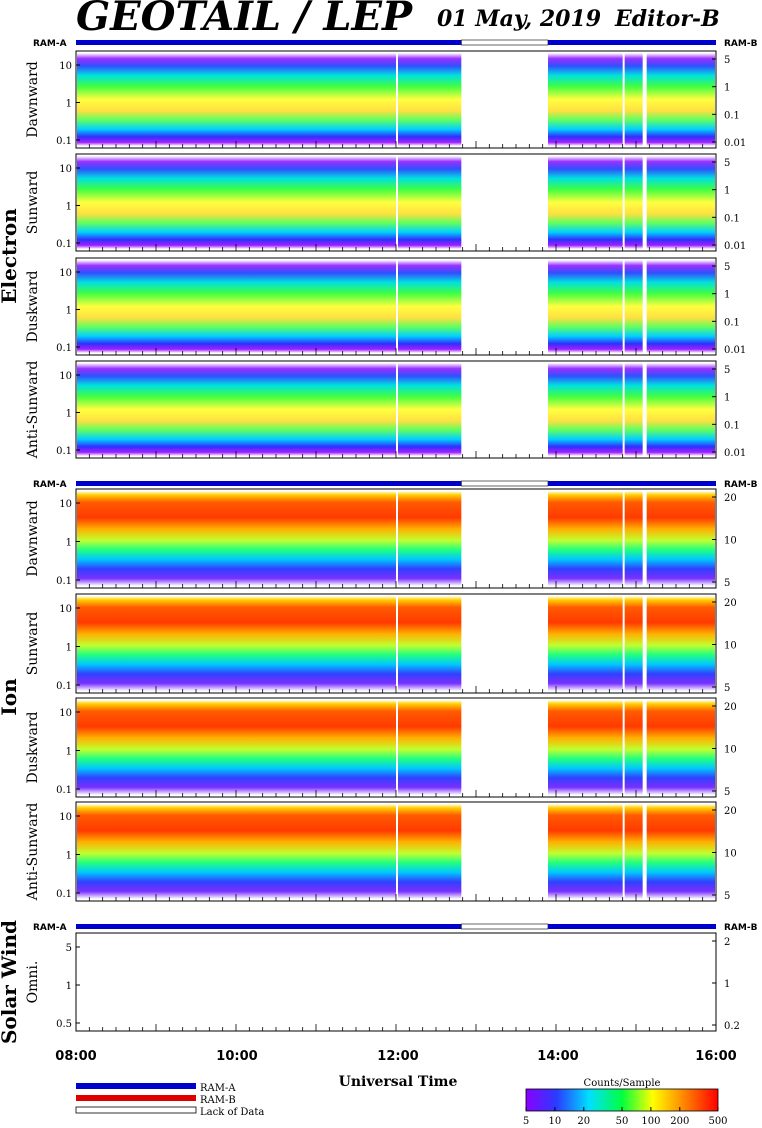 The image size is (762, 1128). What do you see at coordinates (64, 1024) in the screenshot?
I see `y-tick-label: 0.5` at bounding box center [64, 1024].